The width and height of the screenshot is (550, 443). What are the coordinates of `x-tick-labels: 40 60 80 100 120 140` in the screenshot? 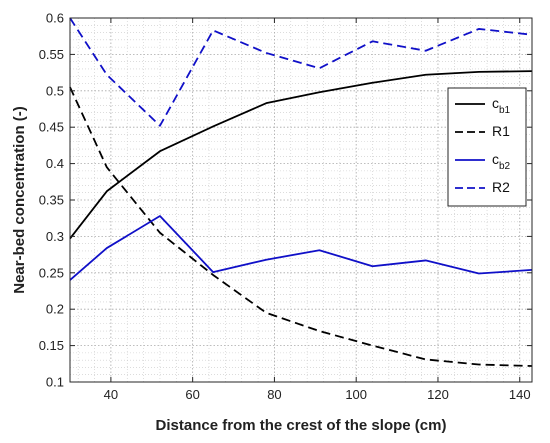 It's located at (317, 394).